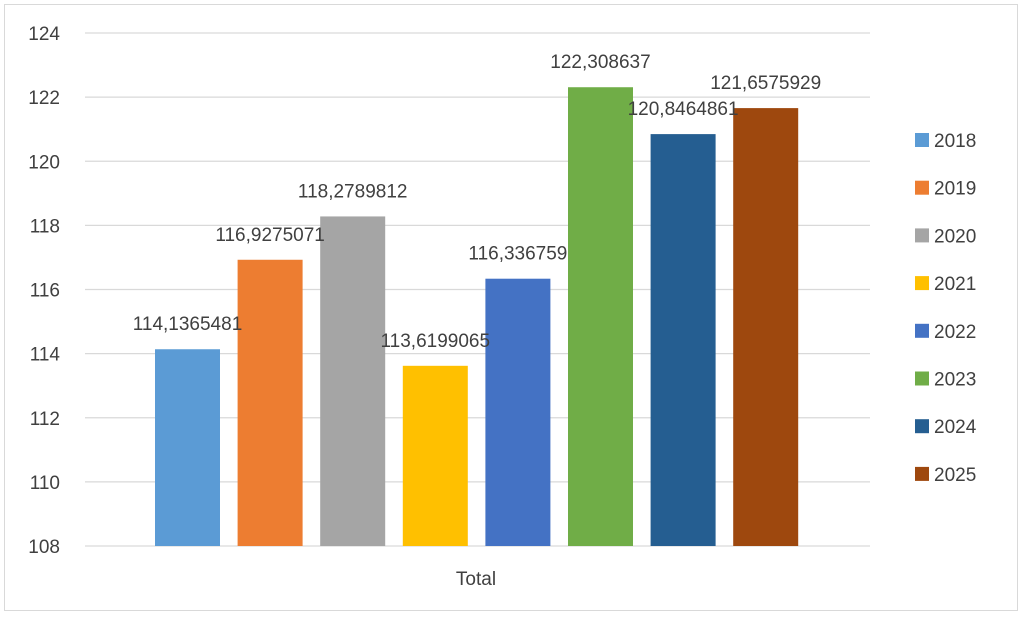  What do you see at coordinates (517, 254) in the screenshot?
I see `data-label-2022: 116,336759` at bounding box center [517, 254].